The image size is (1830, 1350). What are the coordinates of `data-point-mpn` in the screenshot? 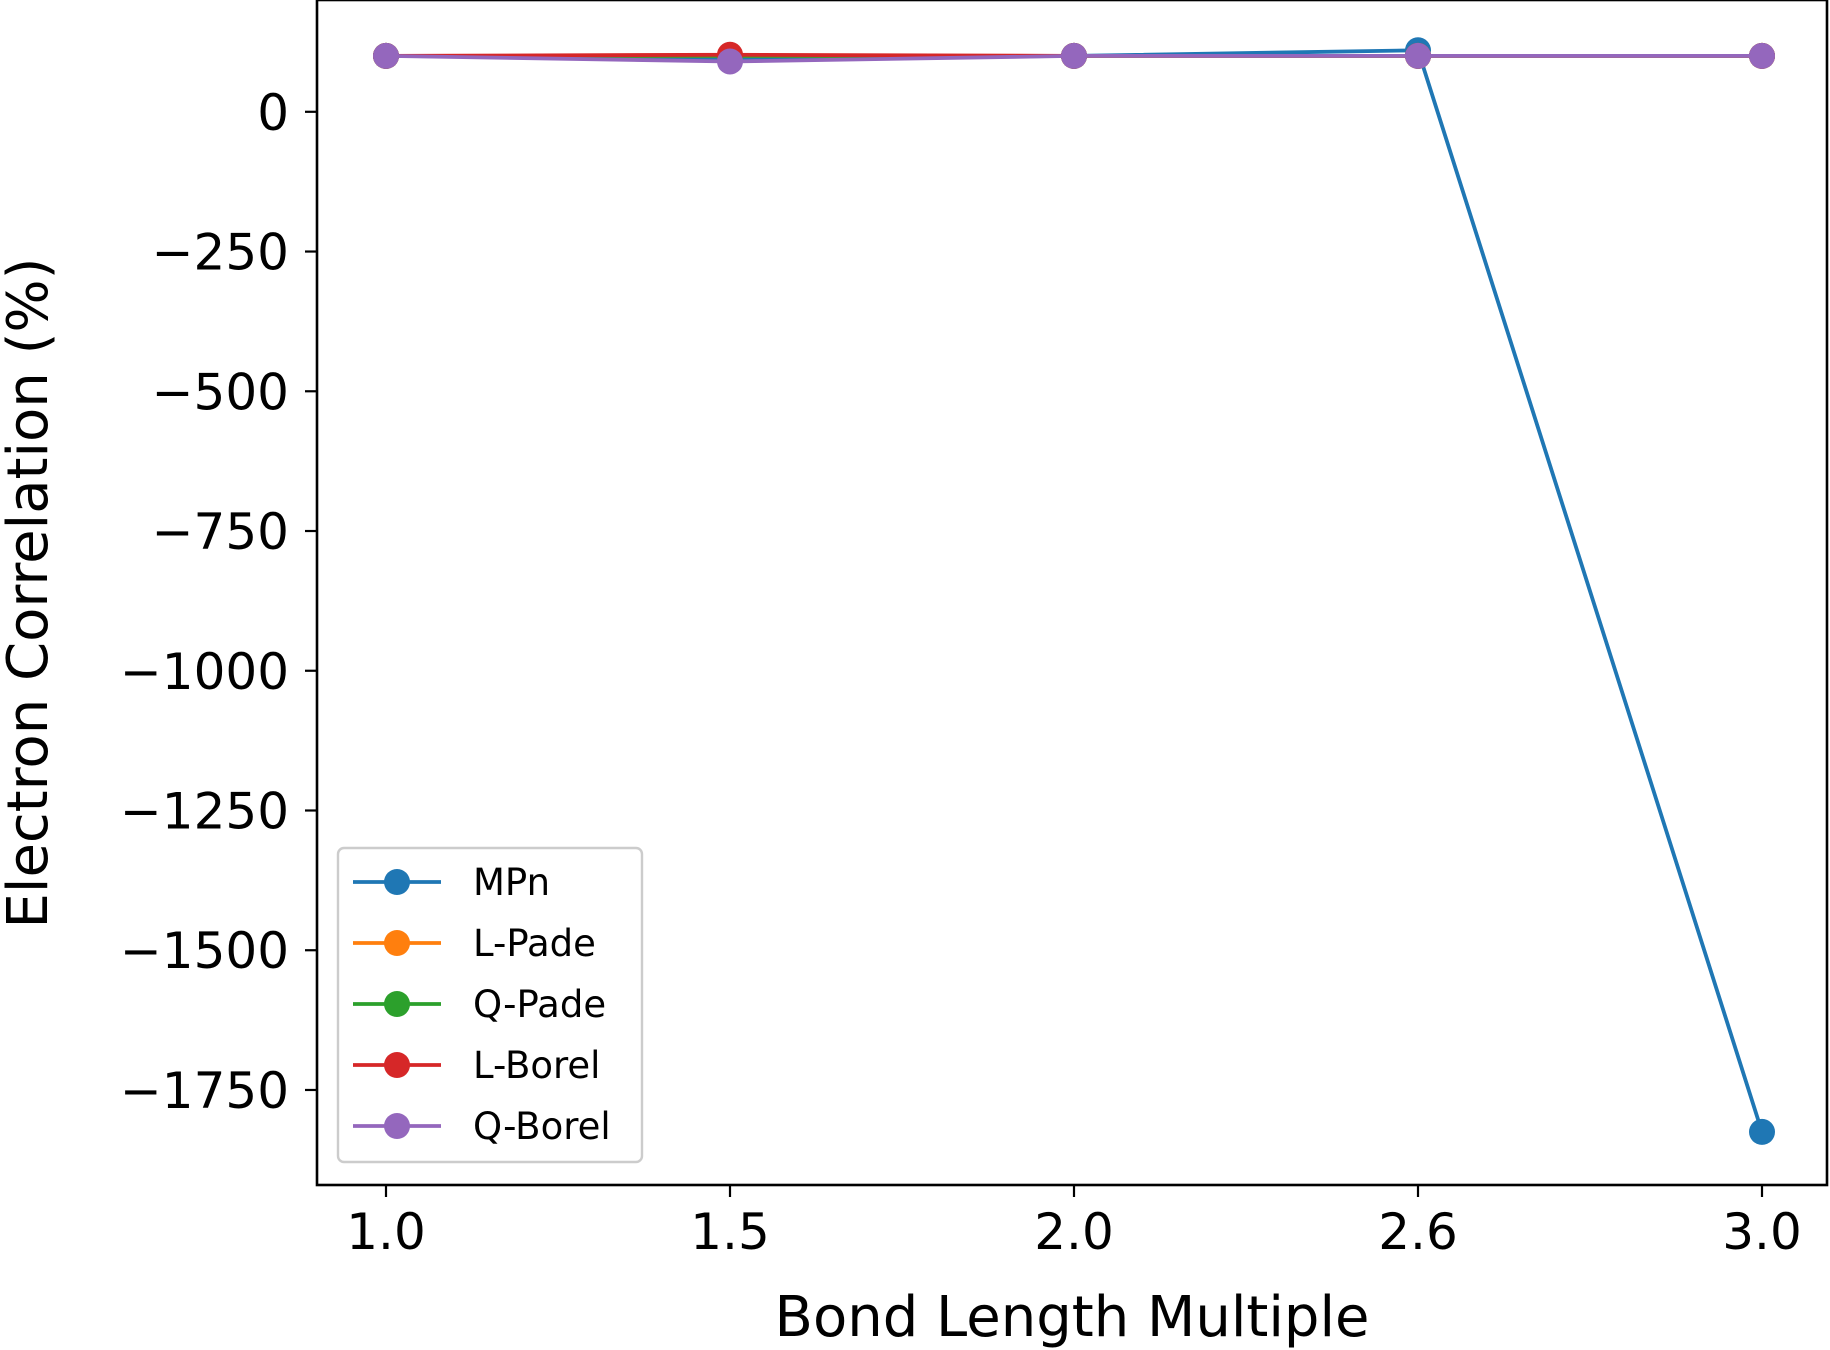 It's located at (1762, 1131).